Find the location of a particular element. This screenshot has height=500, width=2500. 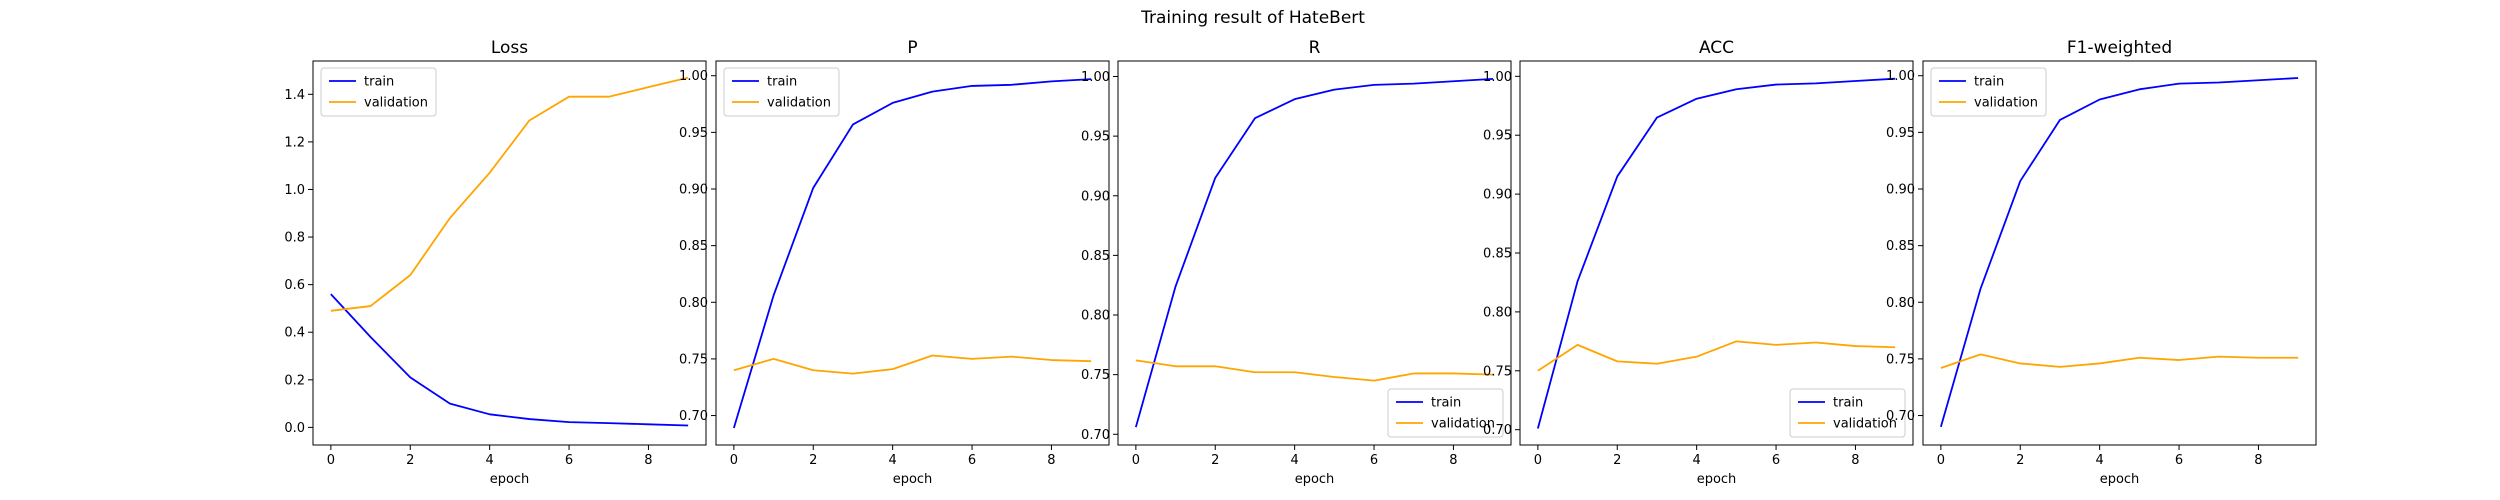

panel-title: P is located at coordinates (912, 48).